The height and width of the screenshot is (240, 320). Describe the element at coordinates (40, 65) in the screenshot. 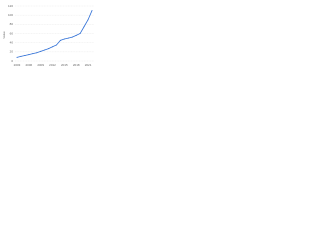

I see `x-tick-label: 2009` at that location.